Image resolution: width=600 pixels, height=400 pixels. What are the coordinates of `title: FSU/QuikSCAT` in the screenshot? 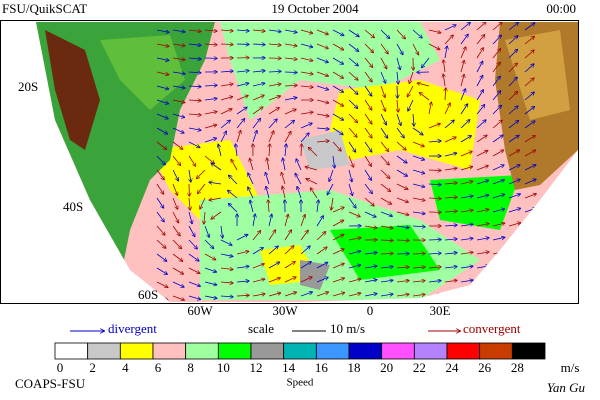 It's located at (44, 8).